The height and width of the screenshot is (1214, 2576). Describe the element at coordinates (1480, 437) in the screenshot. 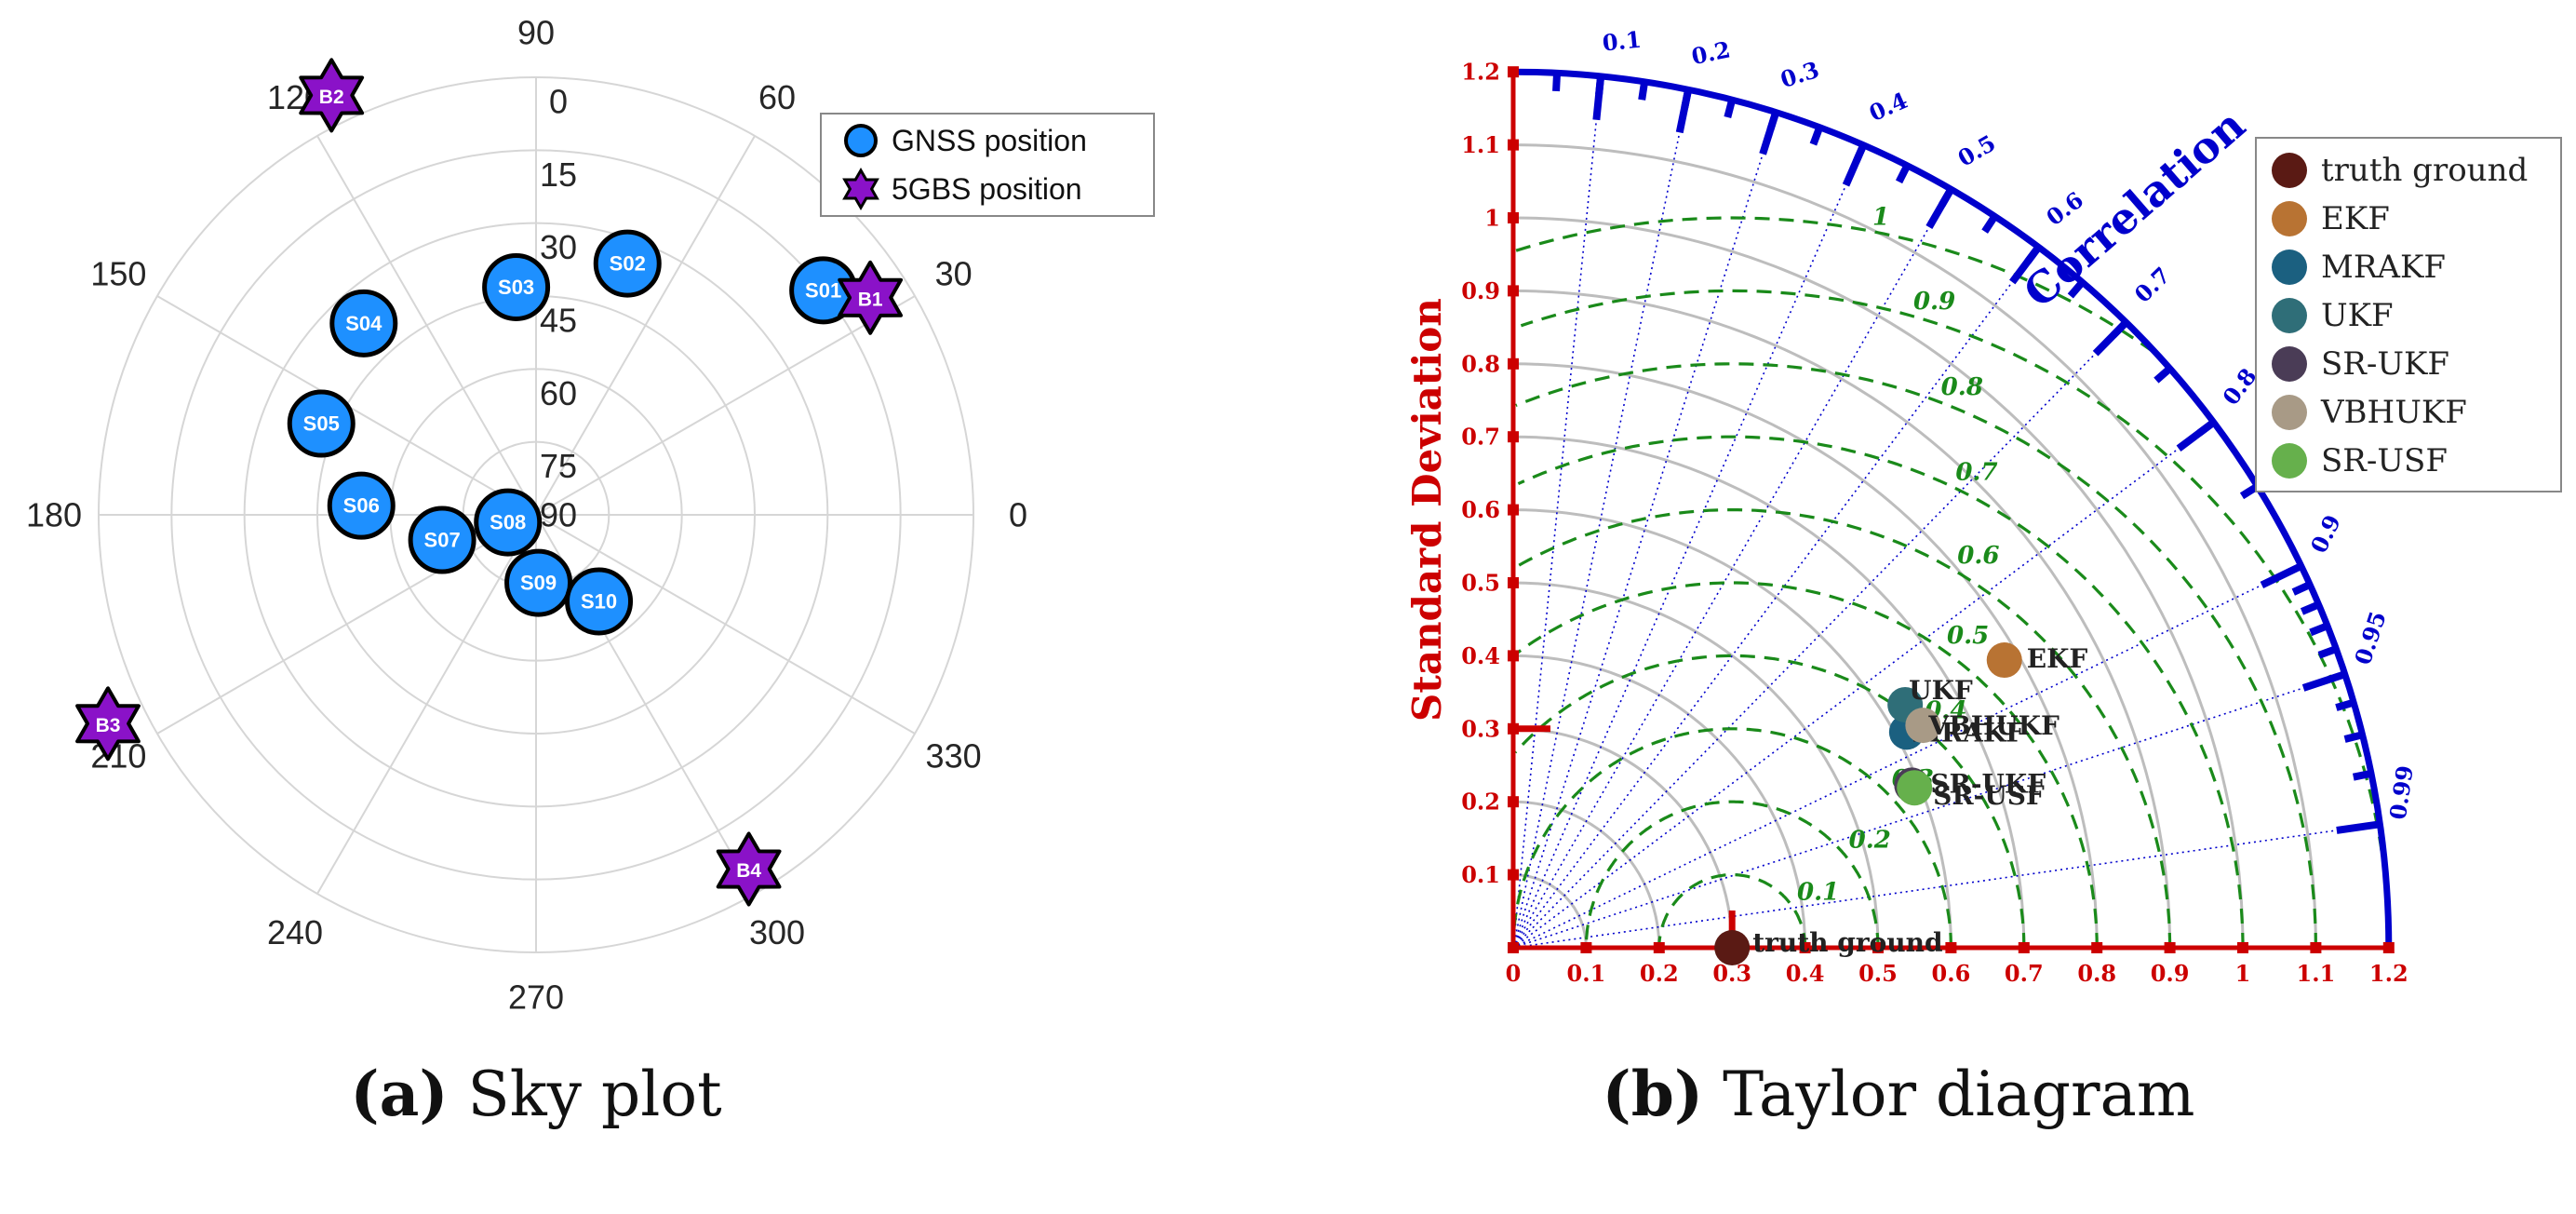

I see `std-tick-label-y: 0.7` at that location.